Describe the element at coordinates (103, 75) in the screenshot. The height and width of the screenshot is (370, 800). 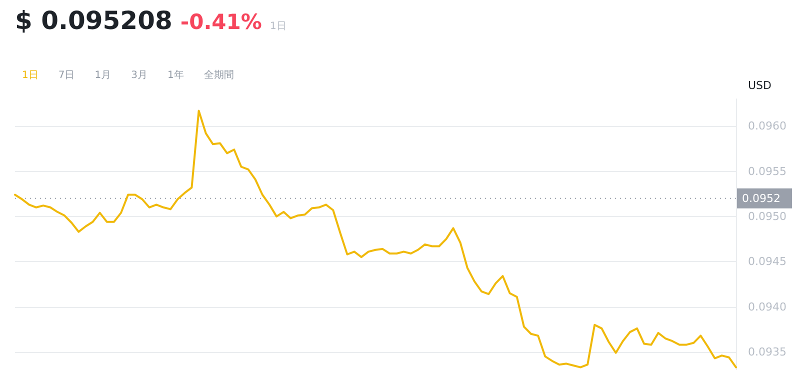
I see `text: 1月` at that location.